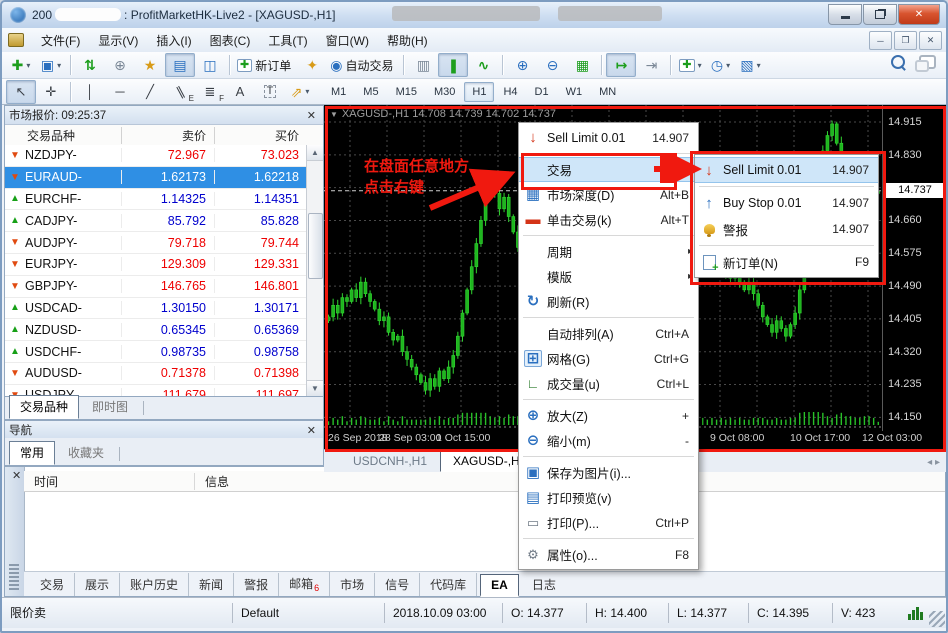  What do you see at coordinates (786, 170) in the screenshot?
I see `trade-submenu-item-Sell Limit 0.01: ↓ Sell Limit 0.01 14.907` at bounding box center [786, 170].